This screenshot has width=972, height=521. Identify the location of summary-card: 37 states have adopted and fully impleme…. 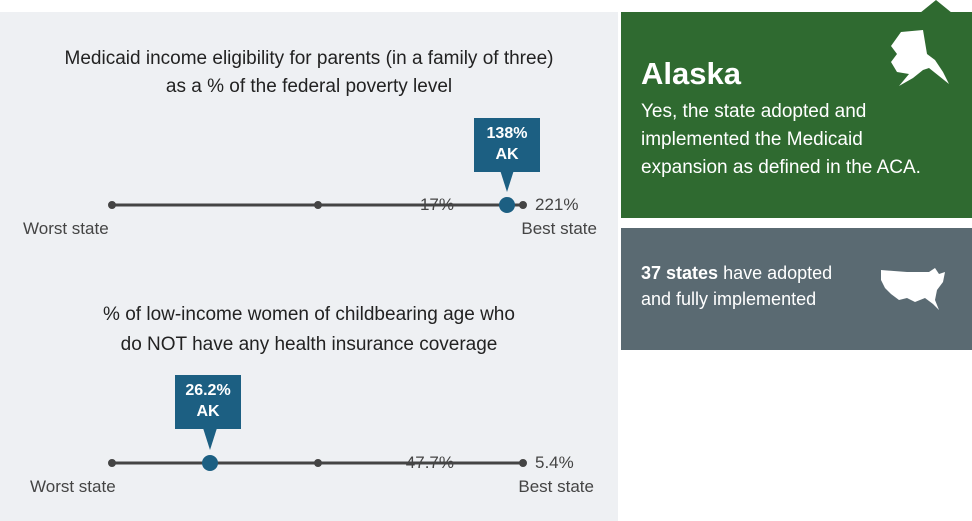
(796, 289).